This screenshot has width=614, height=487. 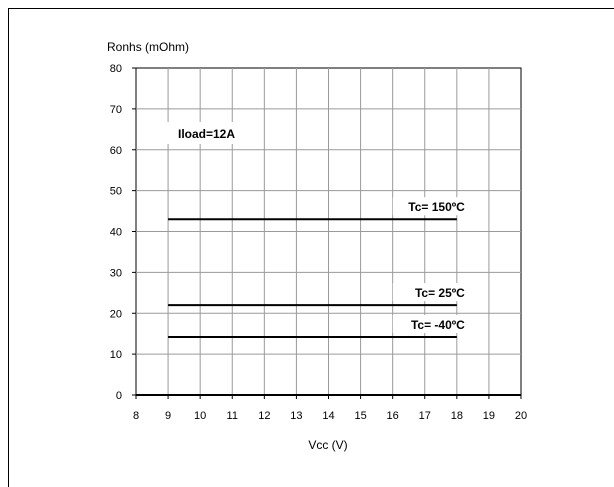 I want to click on annotation-background, so click(x=213, y=133).